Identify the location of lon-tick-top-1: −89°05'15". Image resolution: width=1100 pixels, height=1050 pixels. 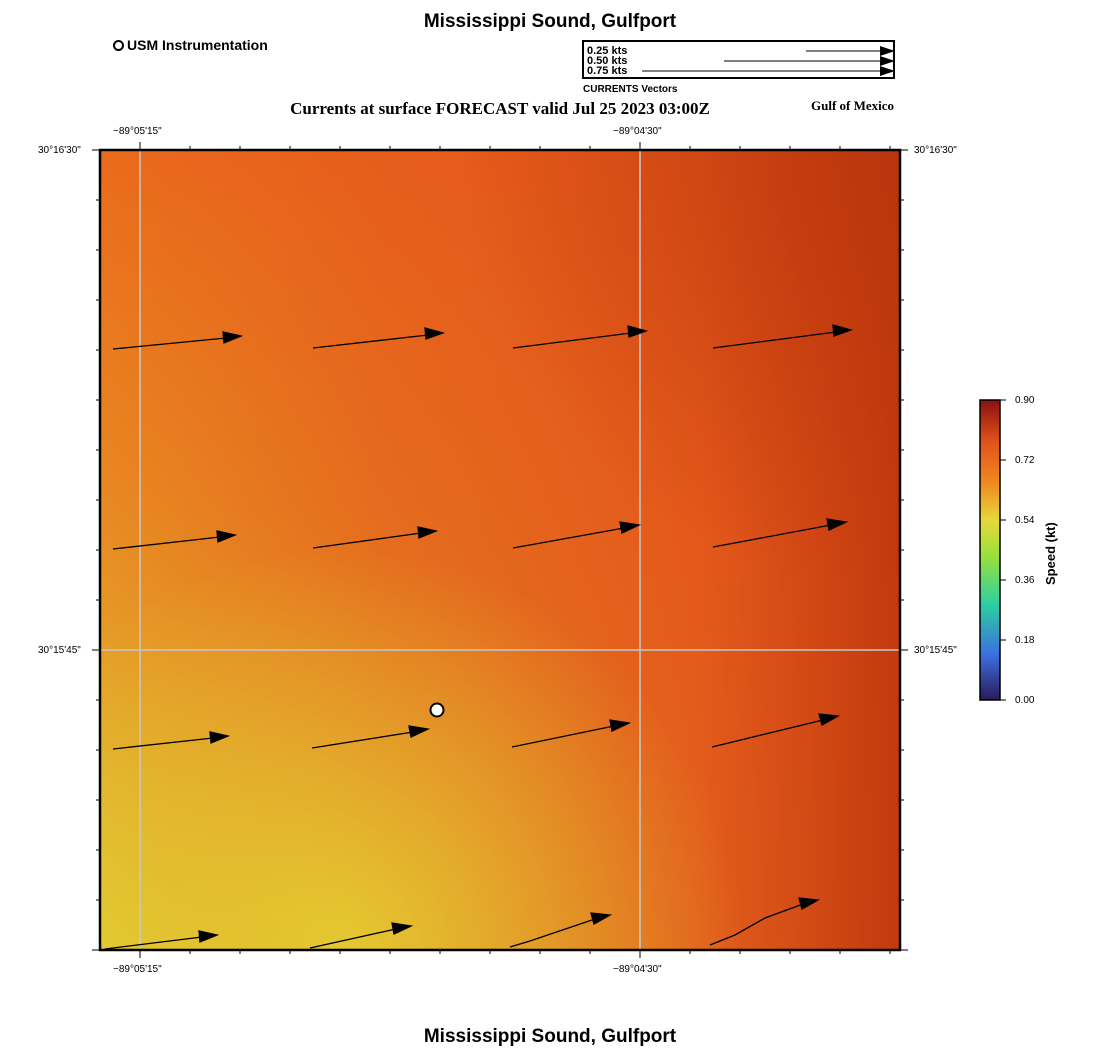
(137, 131).